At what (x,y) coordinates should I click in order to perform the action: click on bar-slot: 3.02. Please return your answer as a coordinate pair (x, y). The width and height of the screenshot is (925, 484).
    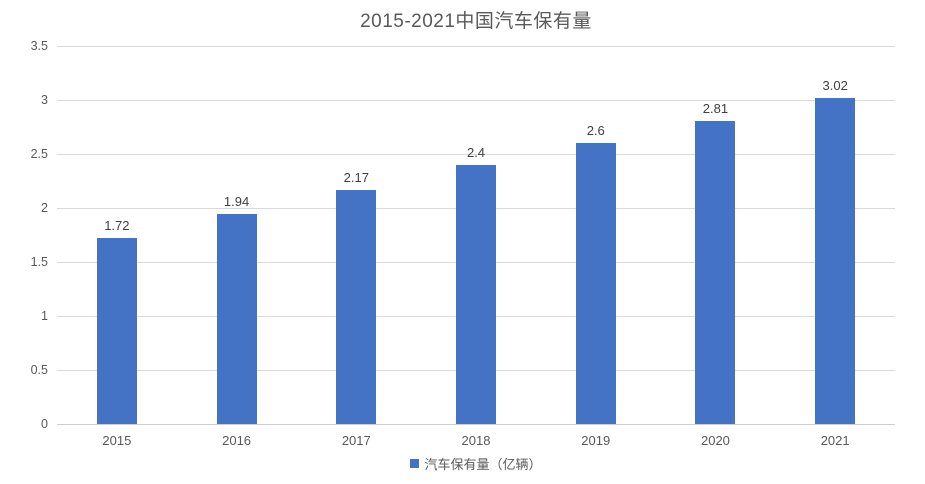
    Looking at the image, I should click on (835, 235).